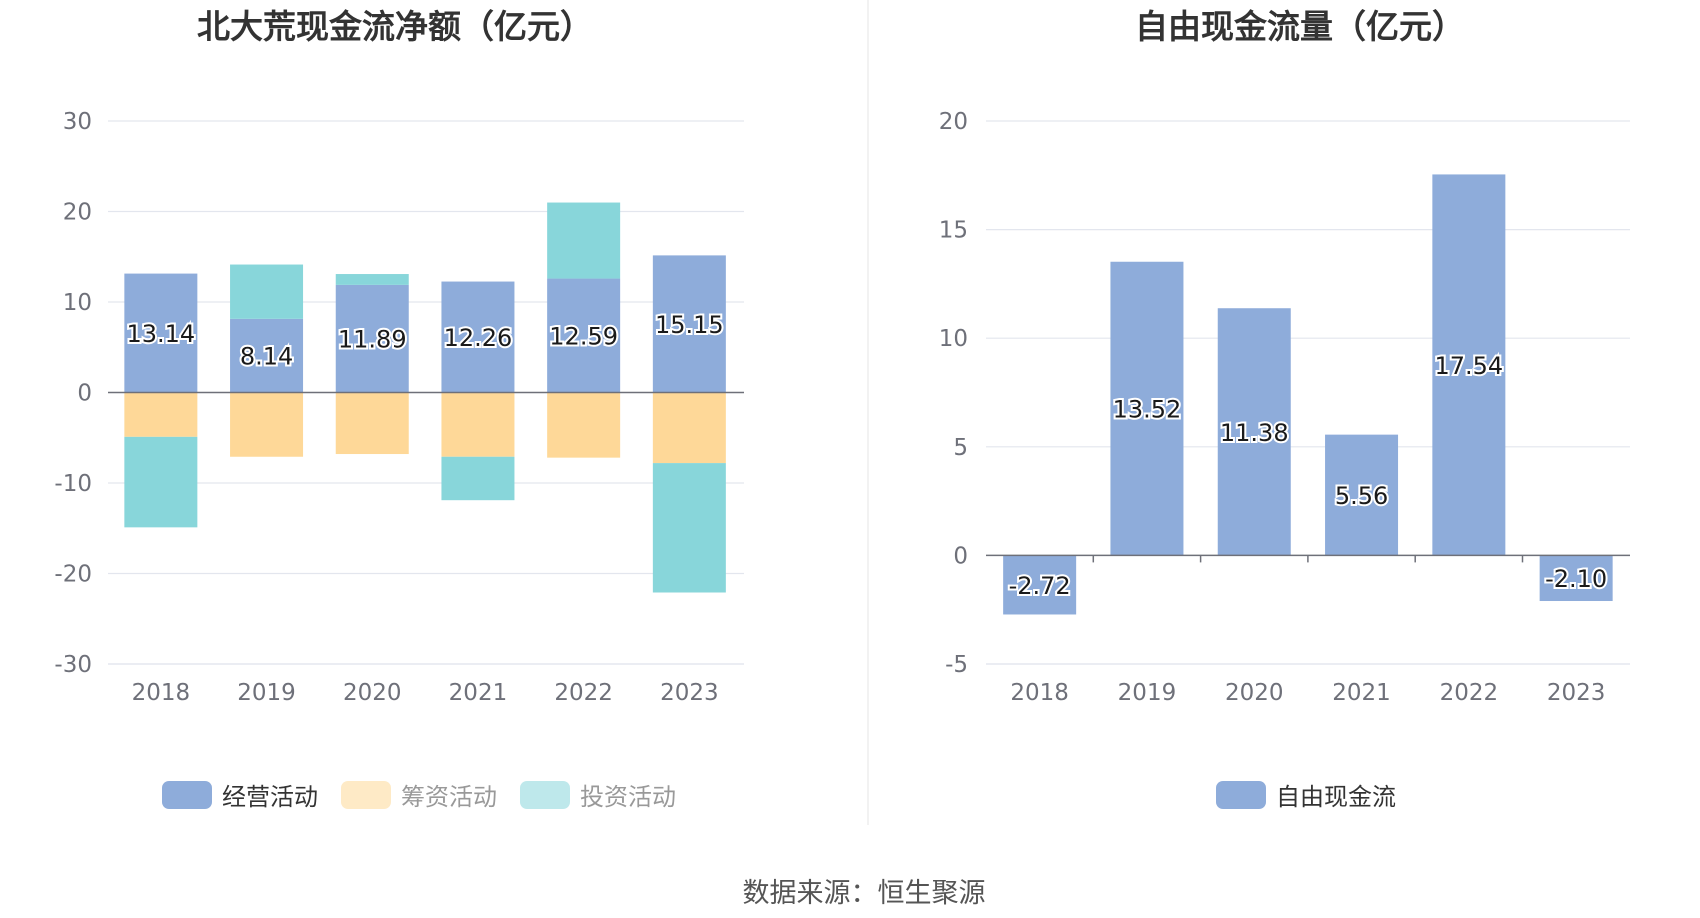 The image size is (1700, 918). Describe the element at coordinates (864, 893) in the screenshot. I see `data-source-label: 数据来源：恒生聚源` at that location.